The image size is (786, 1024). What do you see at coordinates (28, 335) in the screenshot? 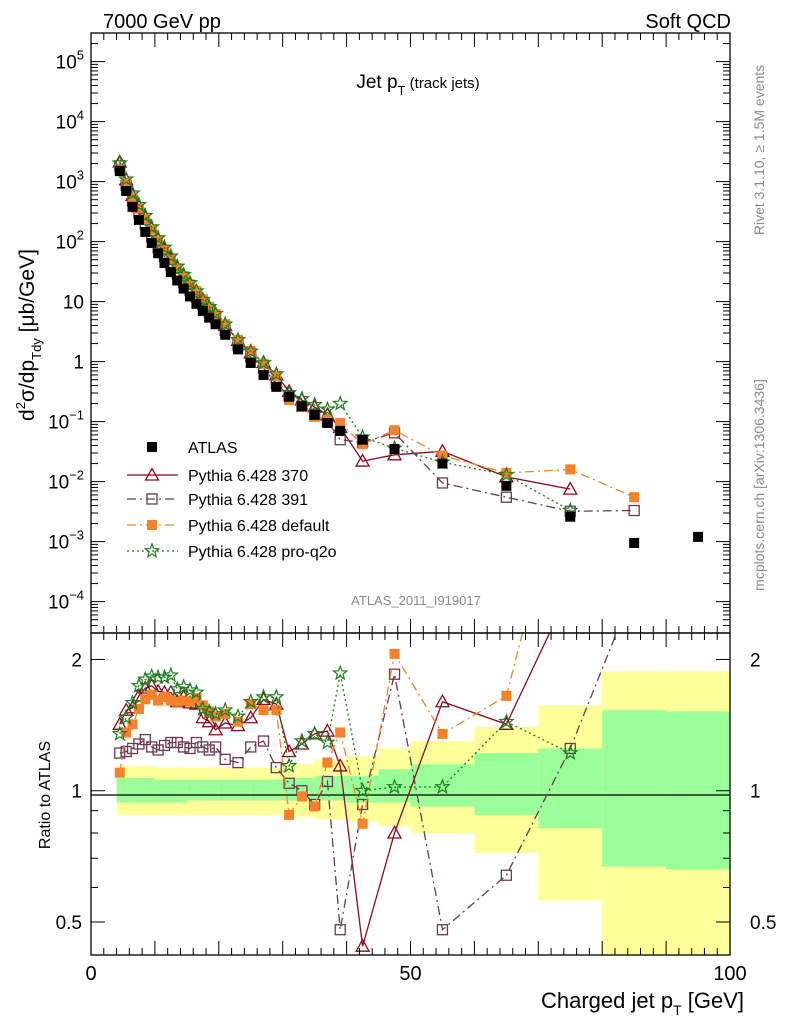
I see `y-axis-label-main: d2σ/dpTdy [μb/GeV]` at bounding box center [28, 335].